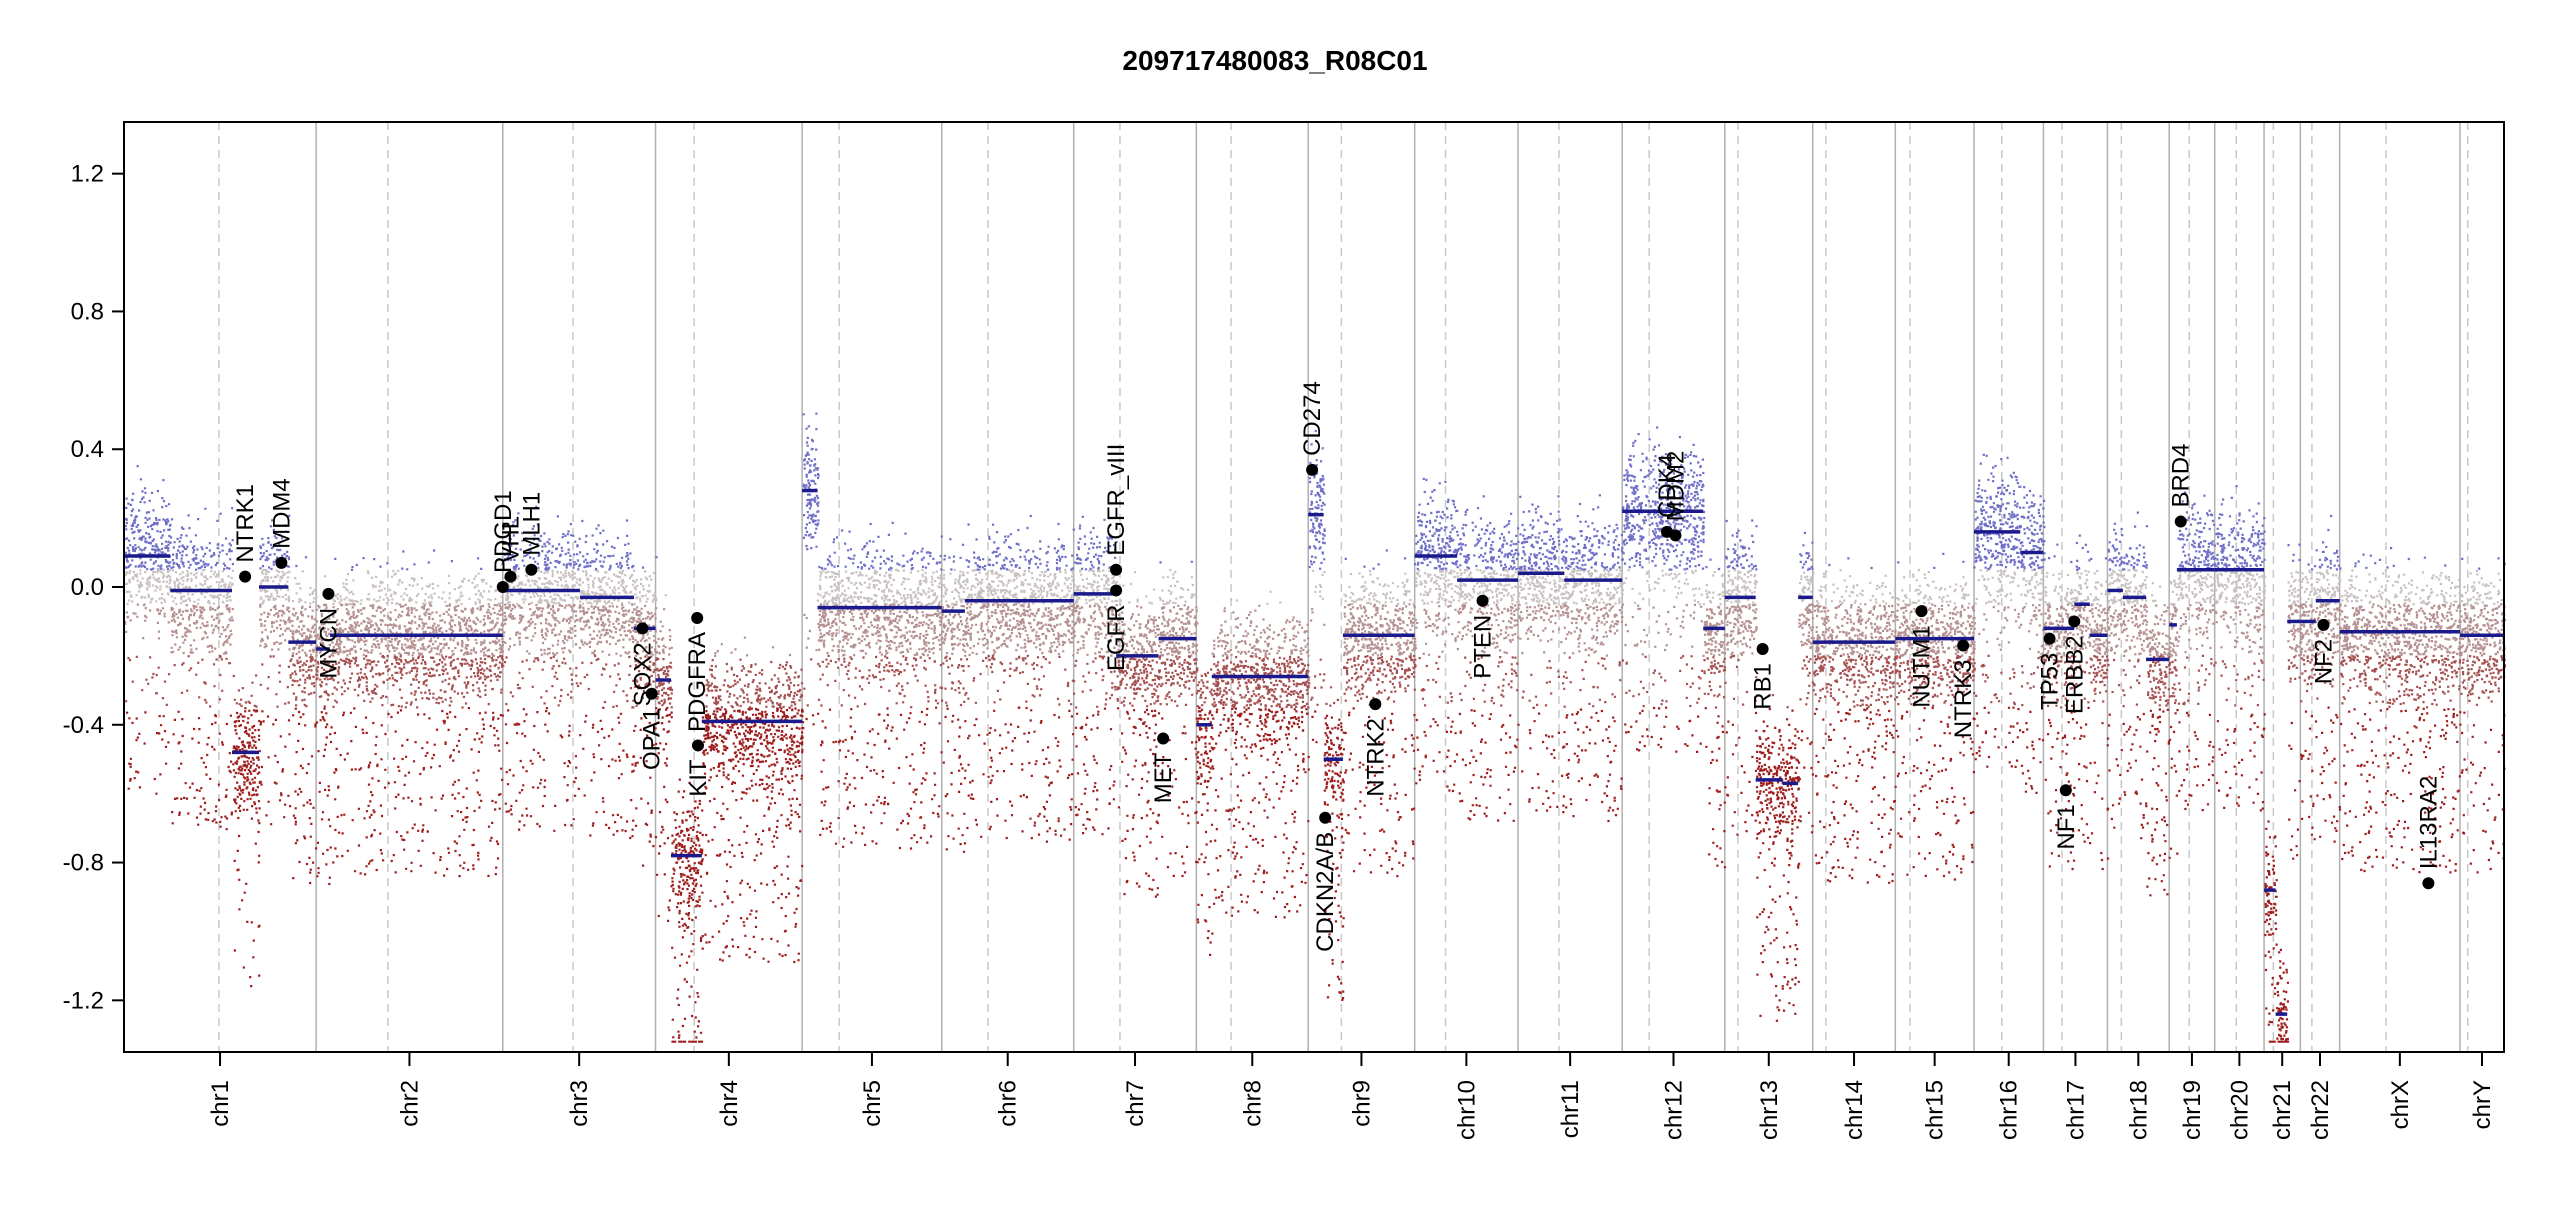  I want to click on gene-label-il13ra2: IL13RA2, so click(2428, 822).